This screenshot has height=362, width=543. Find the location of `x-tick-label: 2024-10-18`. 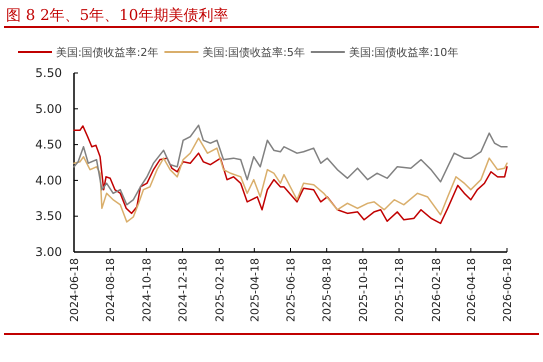

x-tick-label: 2024-10-18 is located at coordinates (147, 290).